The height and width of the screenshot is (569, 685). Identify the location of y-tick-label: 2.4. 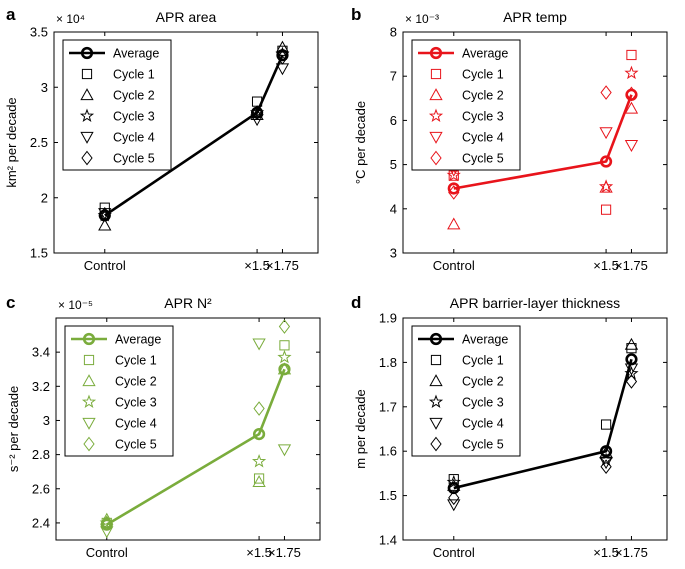
(41, 522).